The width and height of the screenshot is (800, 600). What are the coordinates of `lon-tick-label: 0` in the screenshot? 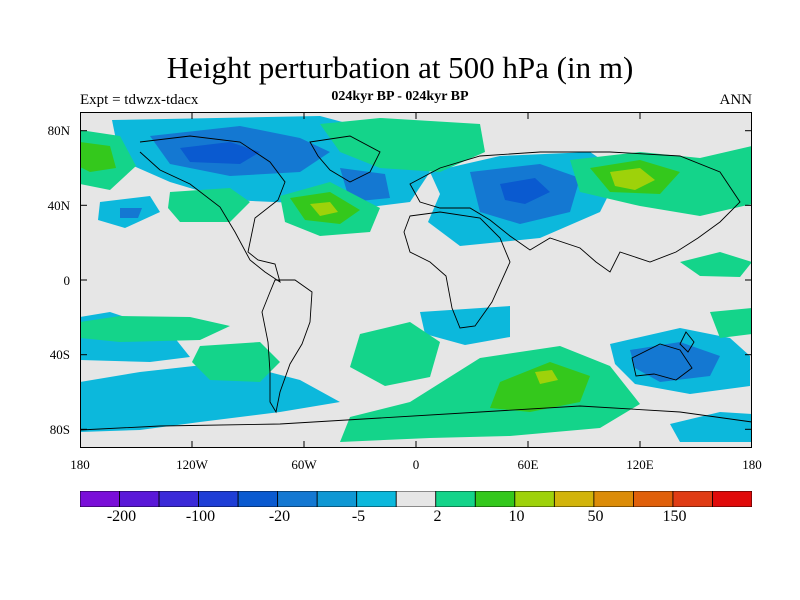 It's located at (416, 464).